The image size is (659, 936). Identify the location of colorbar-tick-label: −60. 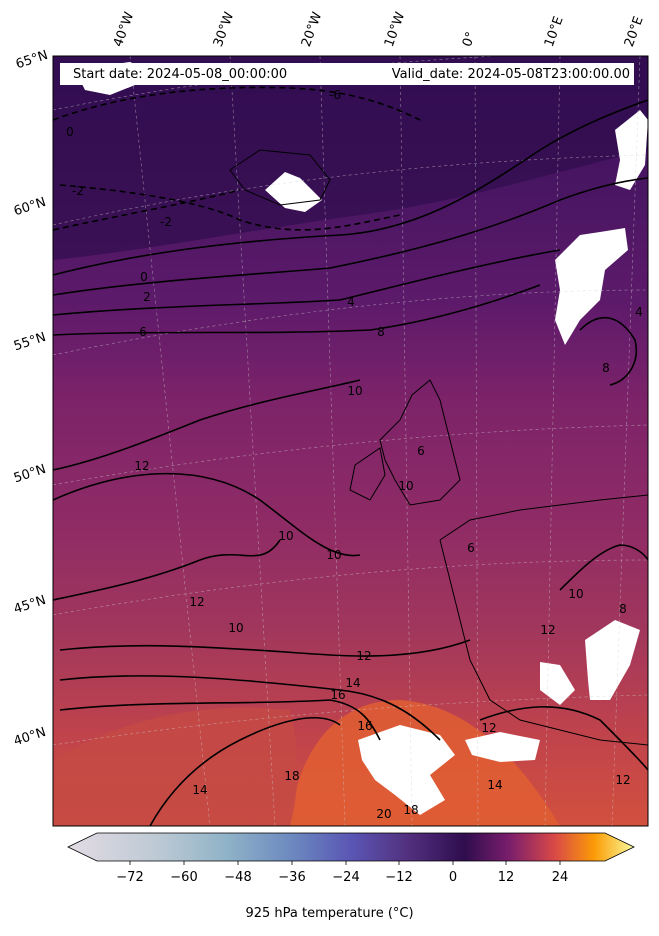
(184, 877).